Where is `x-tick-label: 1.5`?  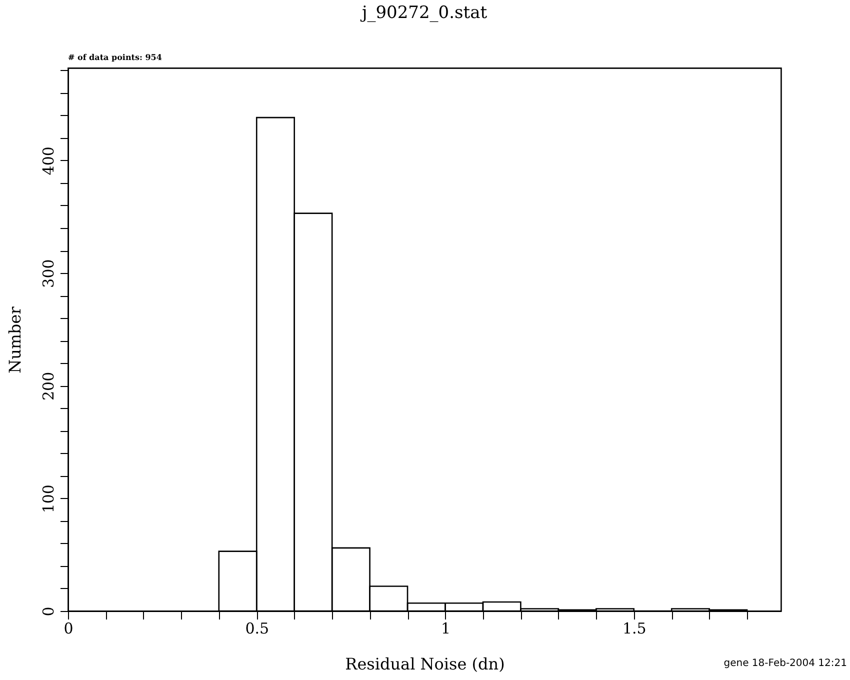
x-tick-label: 1.5 is located at coordinates (634, 629).